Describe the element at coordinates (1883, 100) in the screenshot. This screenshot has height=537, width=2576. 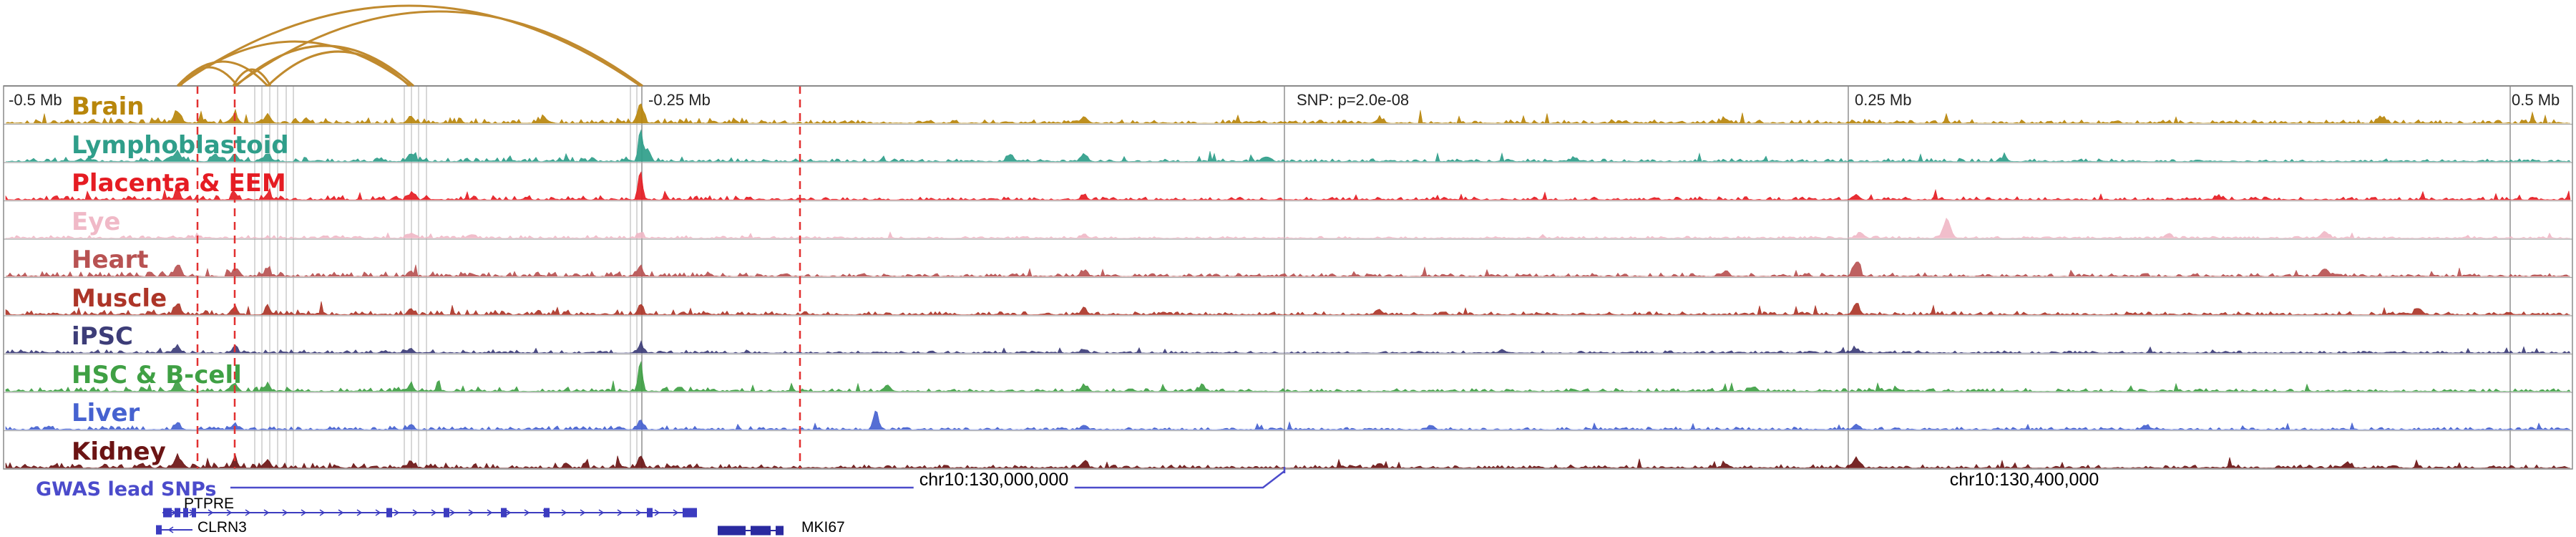
I see `ruler-label-plus-0-25mb: 0.25 Mb` at that location.